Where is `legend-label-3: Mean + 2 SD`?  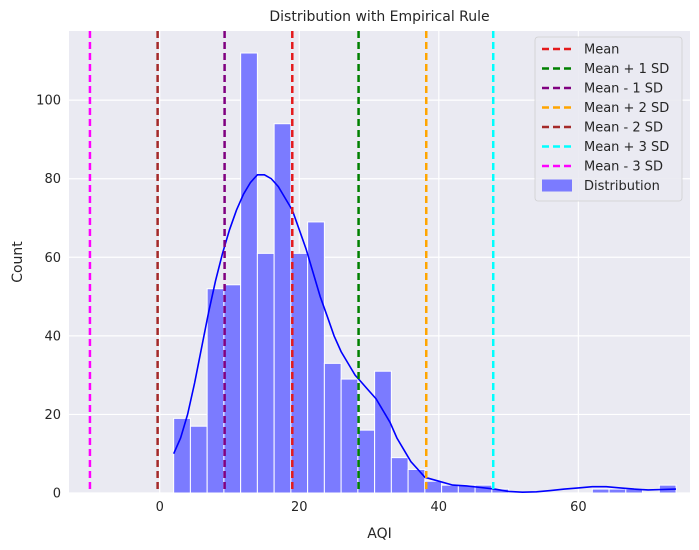
legend-label-3: Mean + 2 SD is located at coordinates (626, 108).